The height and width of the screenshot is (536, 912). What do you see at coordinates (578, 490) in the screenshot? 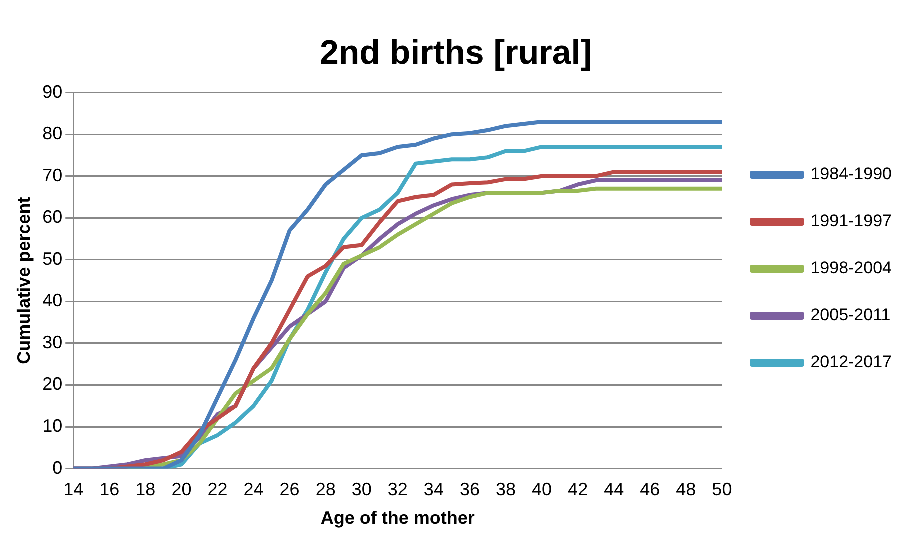
I see `x-tick-label: 42` at bounding box center [578, 490].